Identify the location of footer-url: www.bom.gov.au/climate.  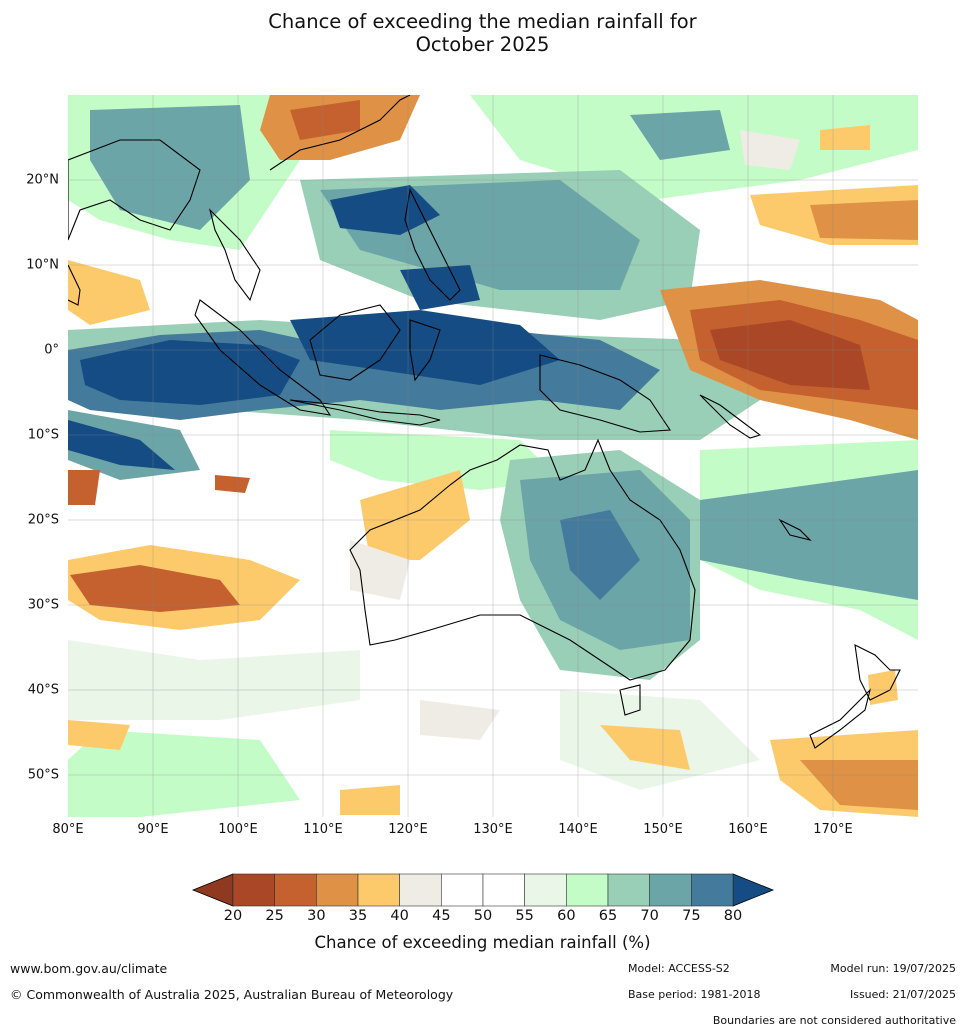
(89, 968).